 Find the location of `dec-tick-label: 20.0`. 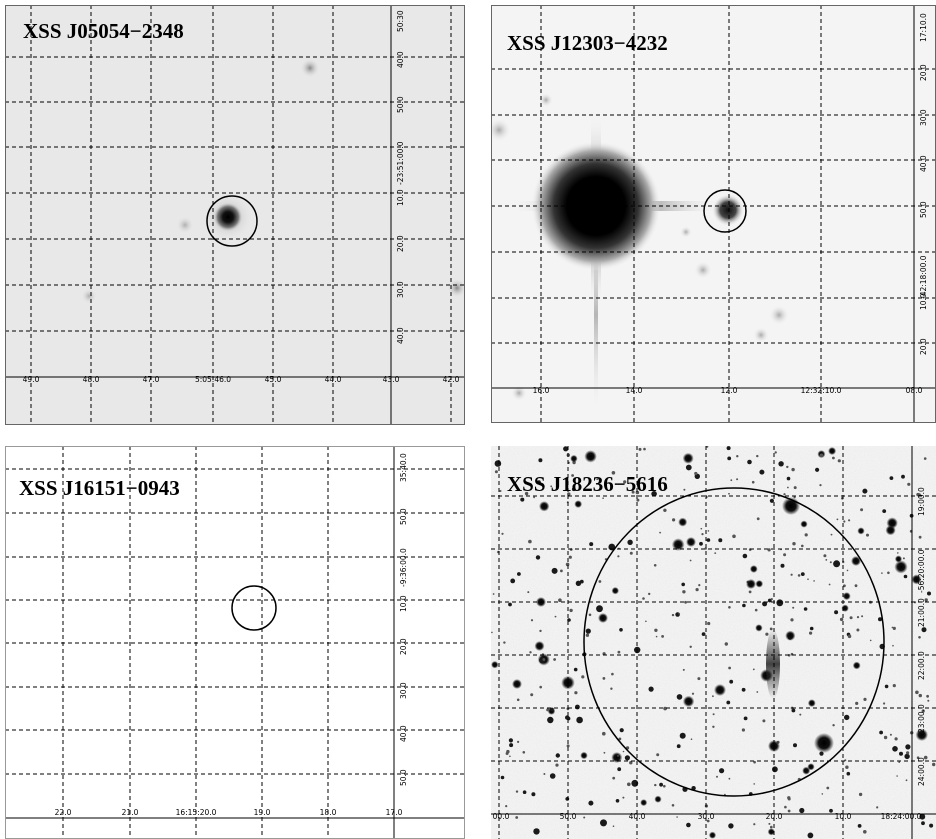

dec-tick-label: 20.0 is located at coordinates (923, 72).